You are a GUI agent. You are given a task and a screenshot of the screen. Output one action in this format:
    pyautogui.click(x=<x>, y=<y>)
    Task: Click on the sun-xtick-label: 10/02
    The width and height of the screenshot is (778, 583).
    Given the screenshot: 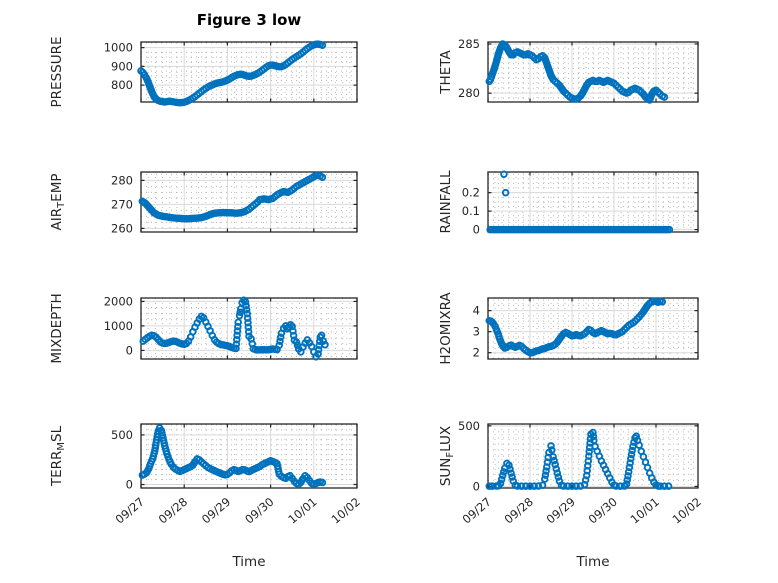 What is the action you would take?
    pyautogui.click(x=687, y=511)
    